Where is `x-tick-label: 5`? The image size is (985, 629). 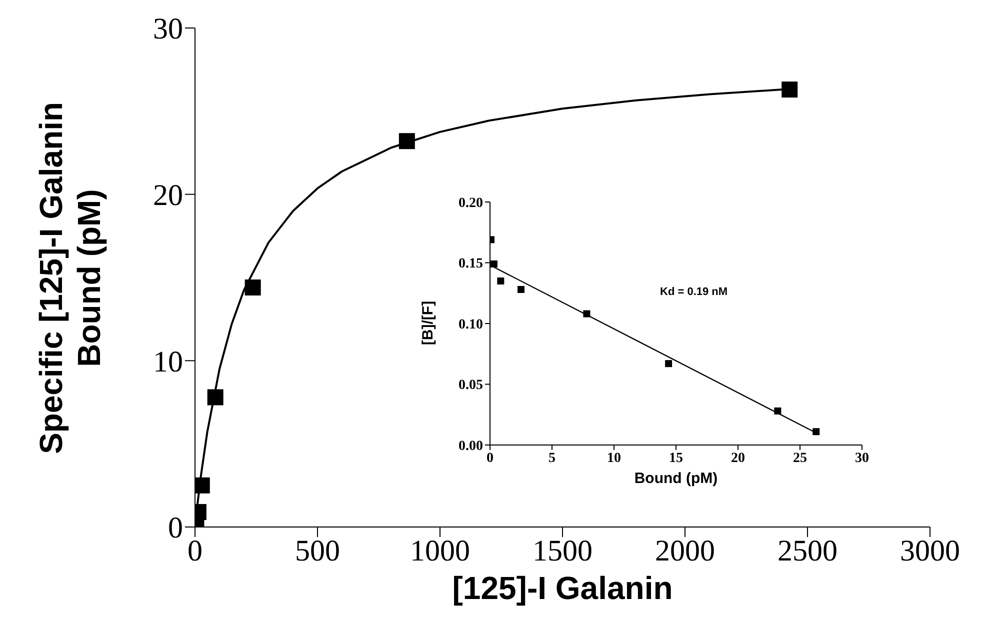
x-tick-label: 5 is located at coordinates (552, 458).